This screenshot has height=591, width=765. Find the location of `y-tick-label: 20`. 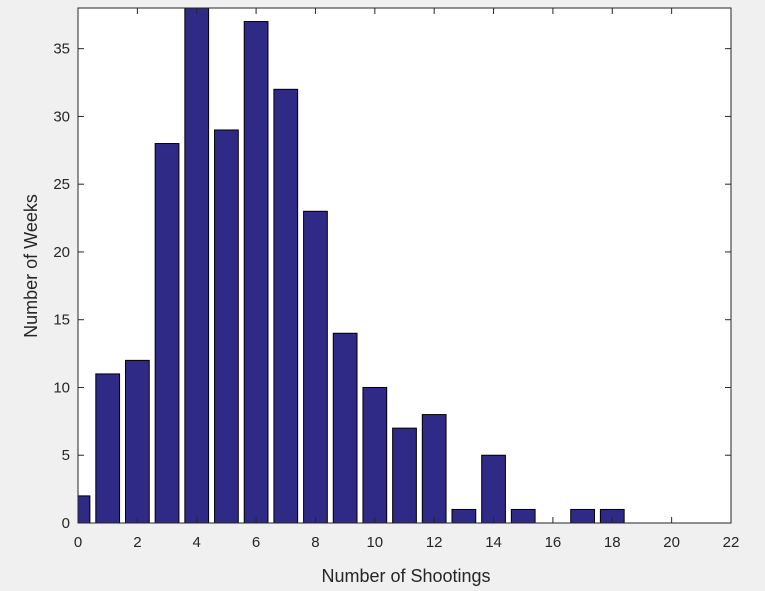

y-tick-label: 20 is located at coordinates (61, 252).